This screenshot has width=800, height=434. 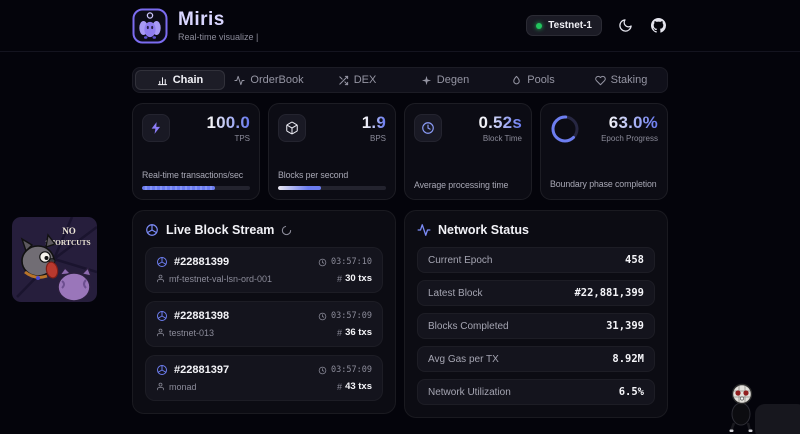 I want to click on tab-orderbook: OrderBook, so click(x=269, y=80).